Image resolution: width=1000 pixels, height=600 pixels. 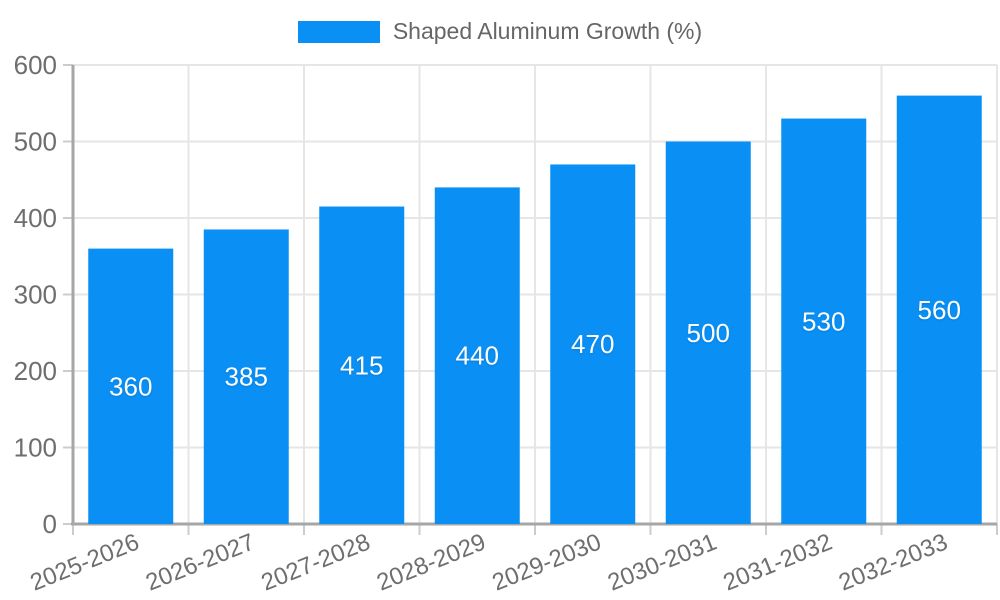 I want to click on y-axis-tick-label: 400, so click(x=35, y=218).